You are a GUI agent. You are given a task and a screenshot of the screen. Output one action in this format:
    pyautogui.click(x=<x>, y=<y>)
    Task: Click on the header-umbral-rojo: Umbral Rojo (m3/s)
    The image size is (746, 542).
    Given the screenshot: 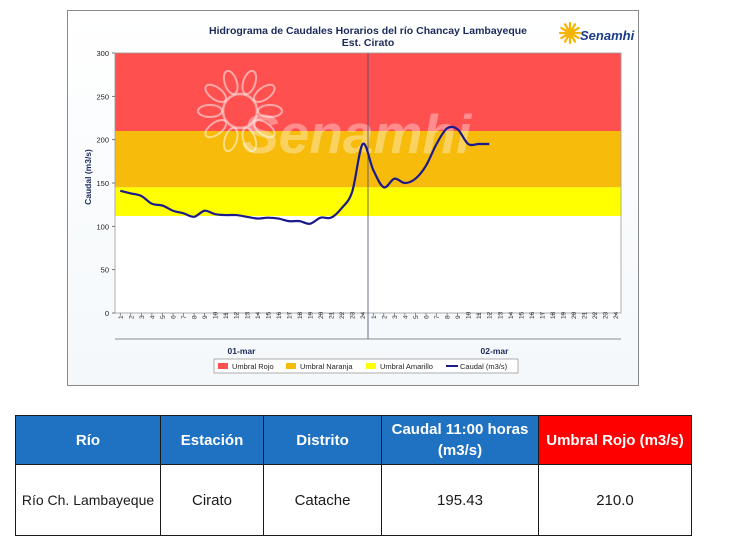 What is the action you would take?
    pyautogui.click(x=615, y=440)
    